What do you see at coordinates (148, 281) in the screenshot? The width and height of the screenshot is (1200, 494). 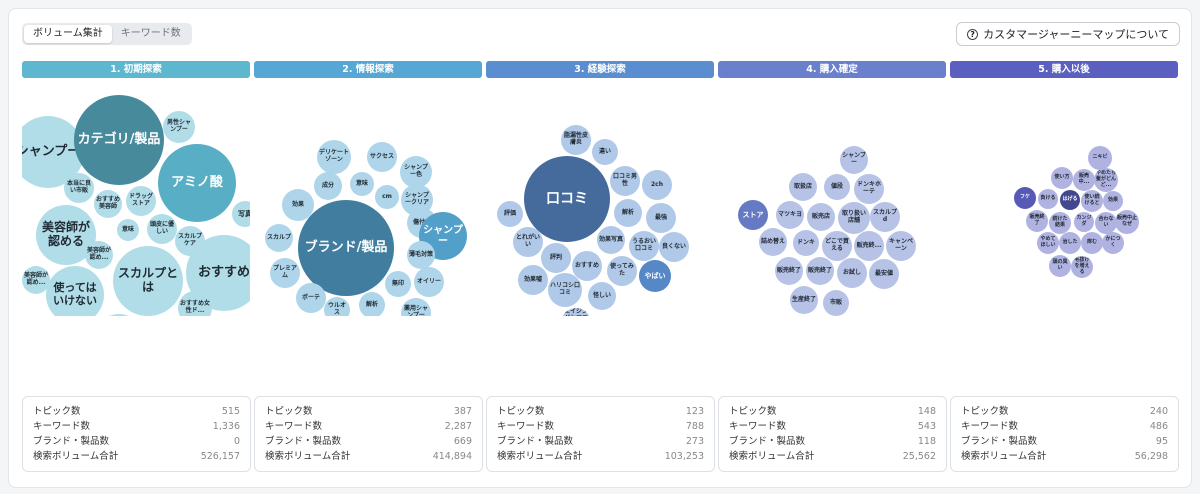 I see `topic-bubble: スカルプとは` at bounding box center [148, 281].